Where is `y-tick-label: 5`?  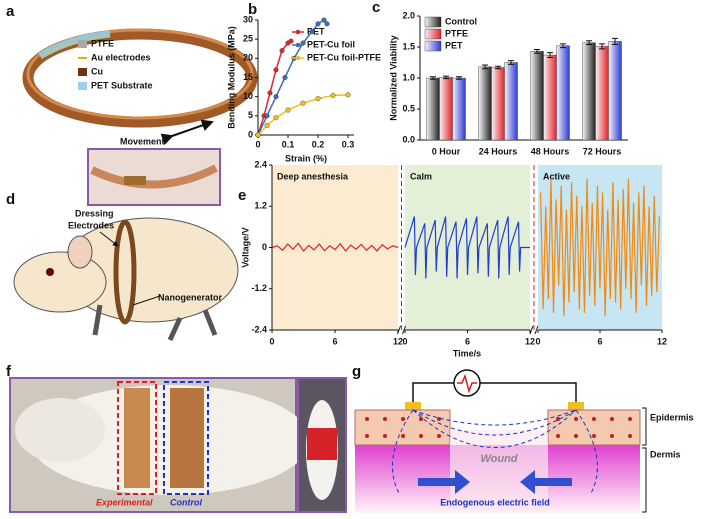 y-tick-label: 5 is located at coordinates (250, 115).